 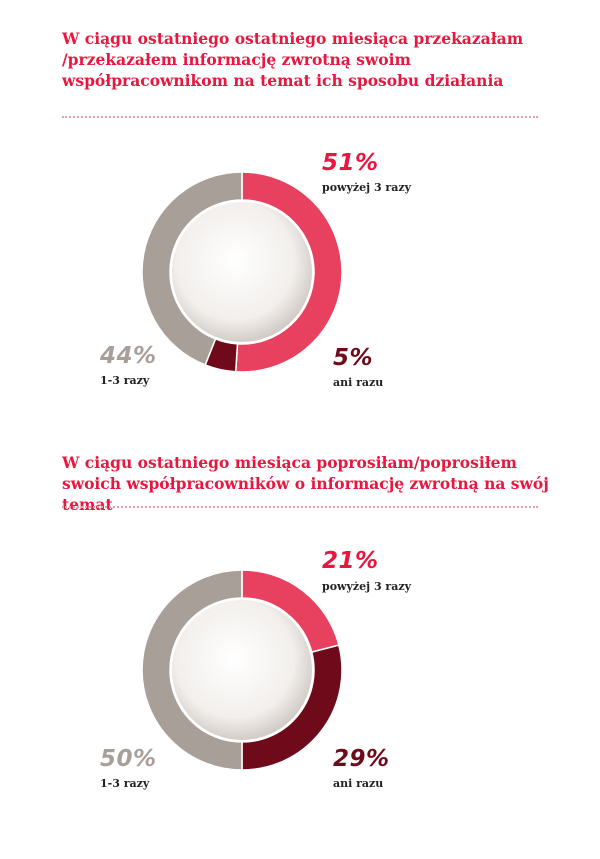 What do you see at coordinates (128, 759) in the screenshot?
I see `chart-2-value-1-3: 50%` at bounding box center [128, 759].